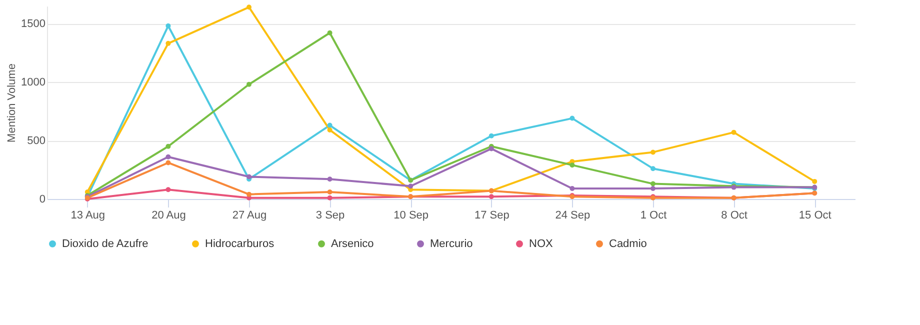  What do you see at coordinates (33, 82) in the screenshot?
I see `y-tick-label: 1000` at bounding box center [33, 82].